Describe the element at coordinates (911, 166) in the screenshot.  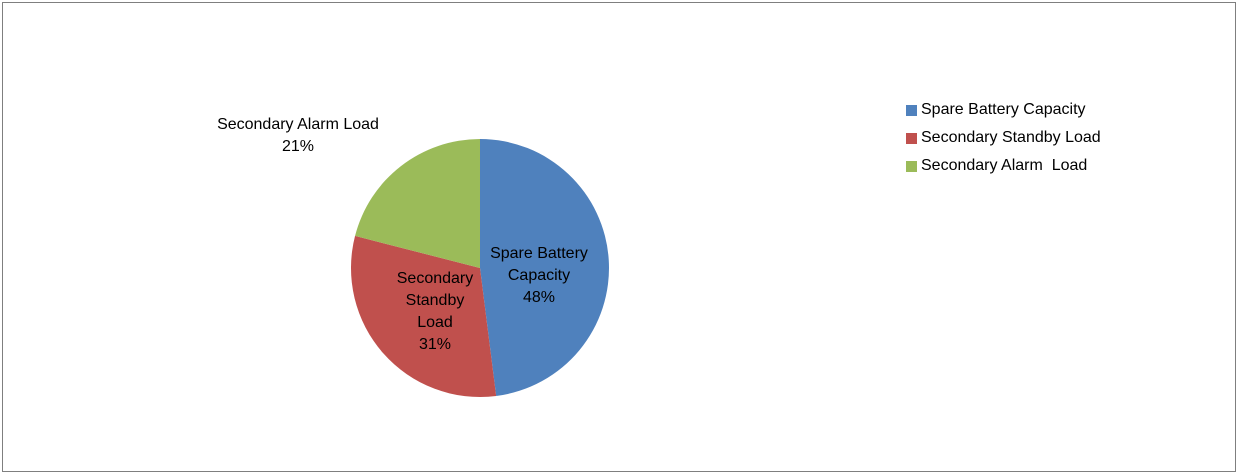
I see `legend-swatch-secondary-alarm-load` at that location.